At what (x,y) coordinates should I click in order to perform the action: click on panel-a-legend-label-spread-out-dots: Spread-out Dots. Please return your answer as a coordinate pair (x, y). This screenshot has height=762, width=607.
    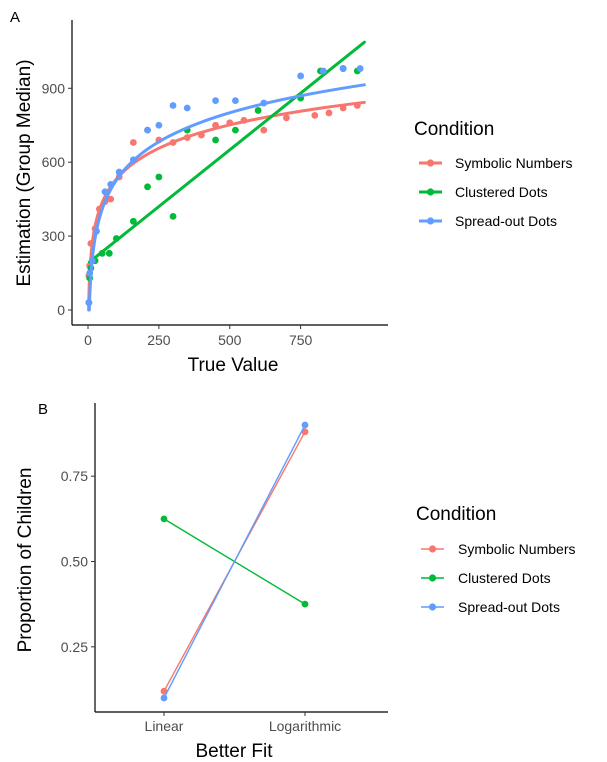
    Looking at the image, I should click on (506, 221).